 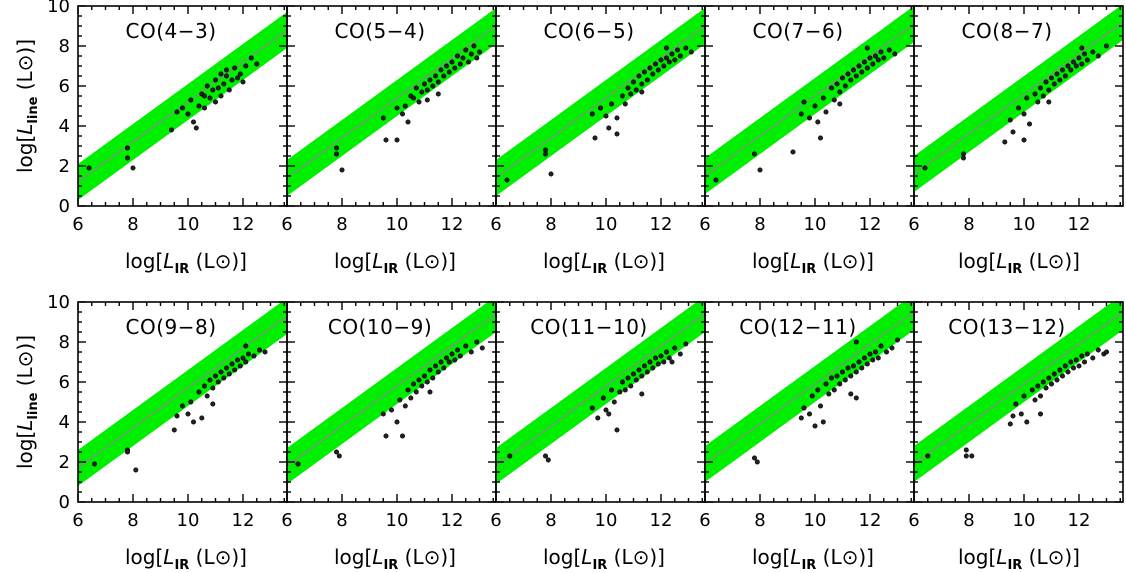 I want to click on panel-8: 6 8 10 12 CO(12−11), so click(x=807, y=416).